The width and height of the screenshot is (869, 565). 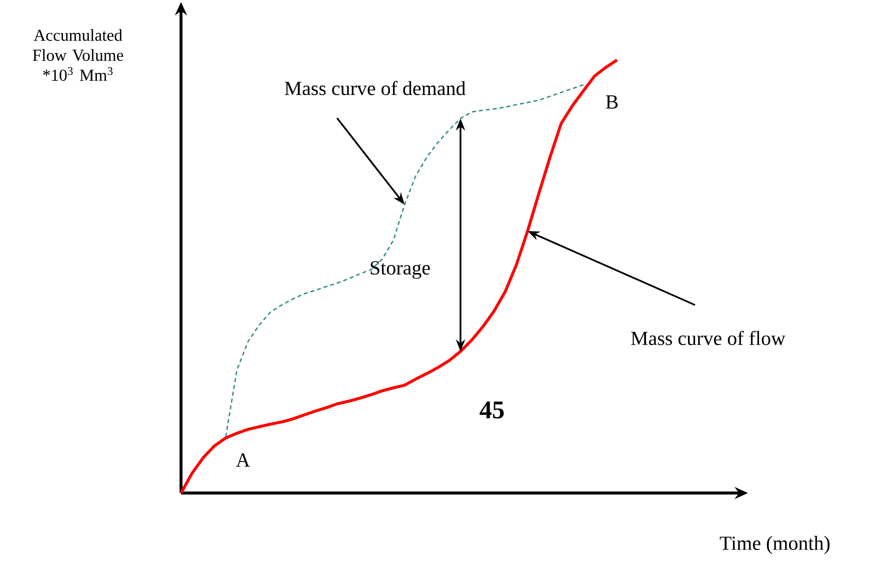 I want to click on annotation: Storage, so click(x=400, y=270).